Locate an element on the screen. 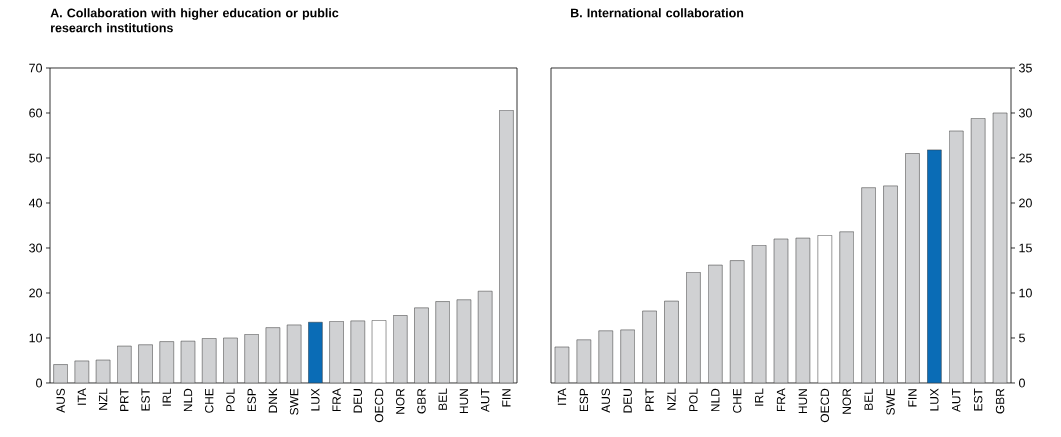 This screenshot has width=1061, height=437. y-tick-label: 5 is located at coordinates (1022, 338).